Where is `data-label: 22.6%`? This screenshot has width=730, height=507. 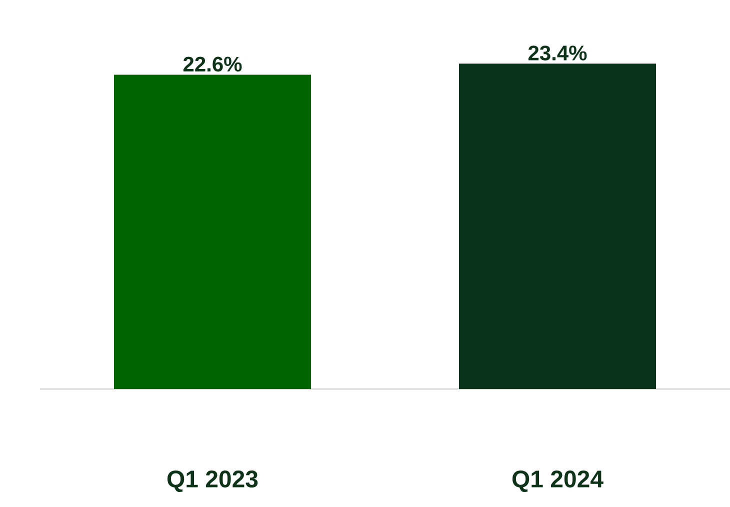
data-label: 22.6% is located at coordinates (212, 64).